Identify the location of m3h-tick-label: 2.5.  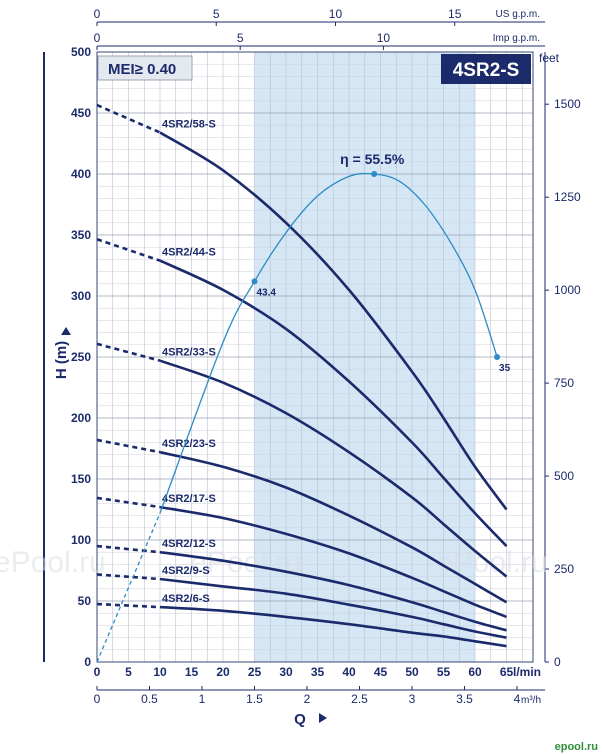
(359, 699).